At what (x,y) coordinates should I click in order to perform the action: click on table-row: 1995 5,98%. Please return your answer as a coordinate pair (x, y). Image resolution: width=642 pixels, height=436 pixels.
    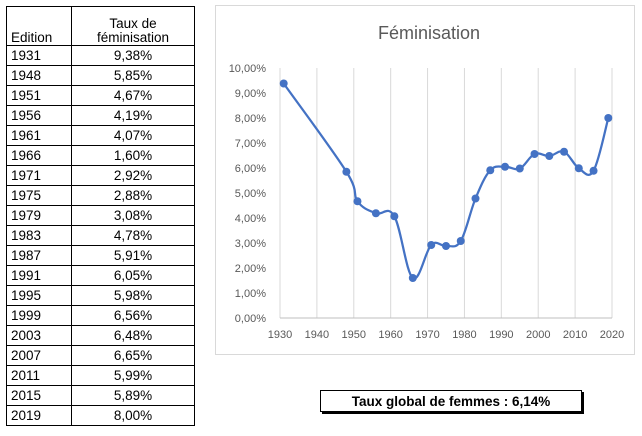
    Looking at the image, I should click on (100, 295).